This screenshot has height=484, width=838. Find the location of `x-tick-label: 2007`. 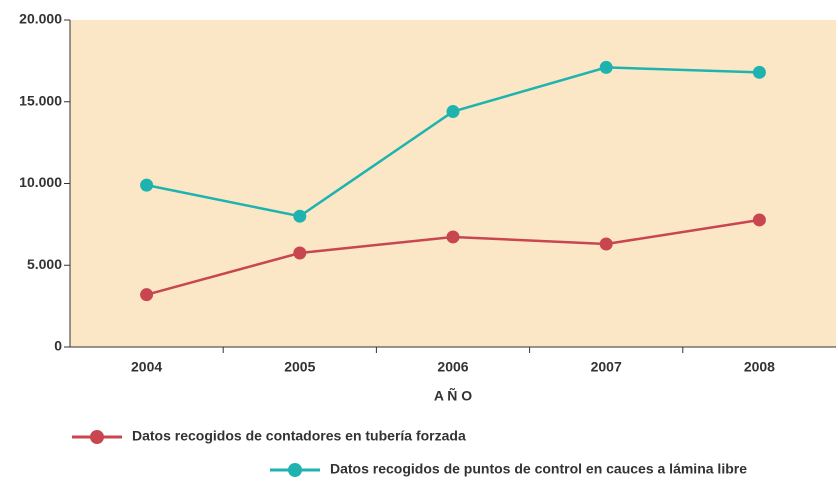

x-tick-label: 2007 is located at coordinates (606, 367).